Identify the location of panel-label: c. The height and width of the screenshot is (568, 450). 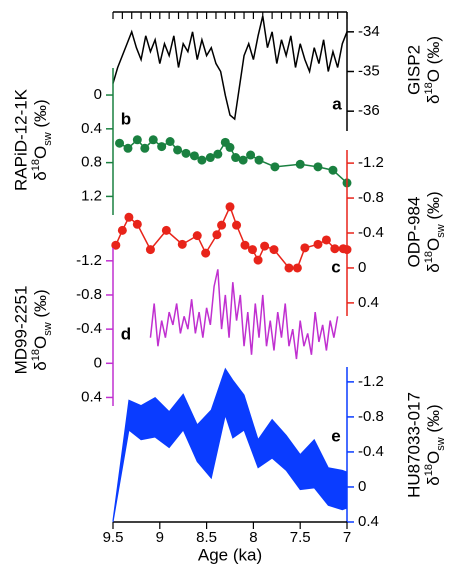
(335, 266).